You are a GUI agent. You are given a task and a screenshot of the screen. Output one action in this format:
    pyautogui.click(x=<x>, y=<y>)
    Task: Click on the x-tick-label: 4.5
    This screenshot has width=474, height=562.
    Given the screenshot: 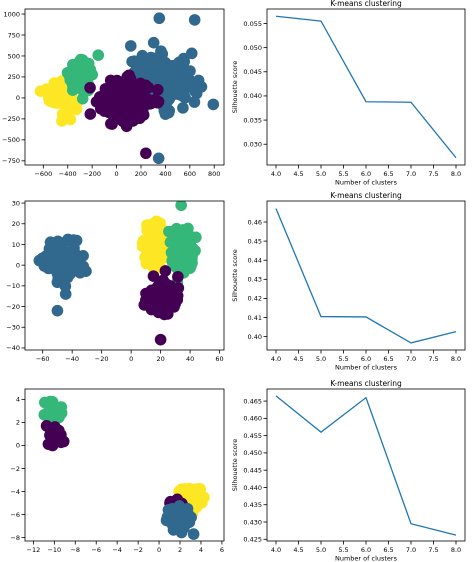 What is the action you would take?
    pyautogui.click(x=298, y=359)
    